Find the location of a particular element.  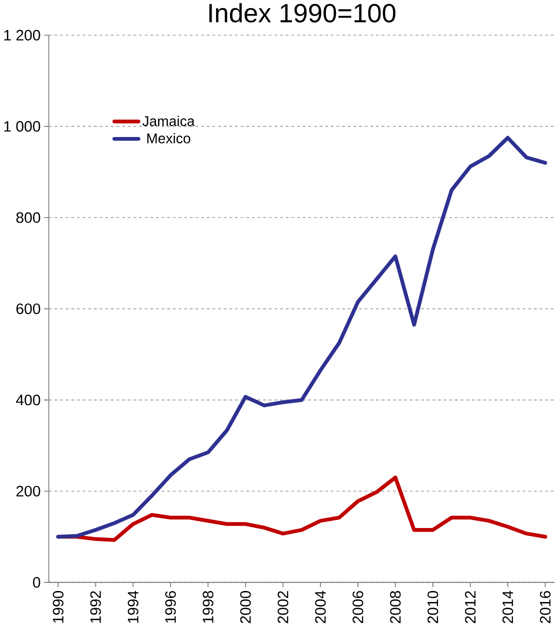

x-tick-label: 1996 is located at coordinates (170, 607).